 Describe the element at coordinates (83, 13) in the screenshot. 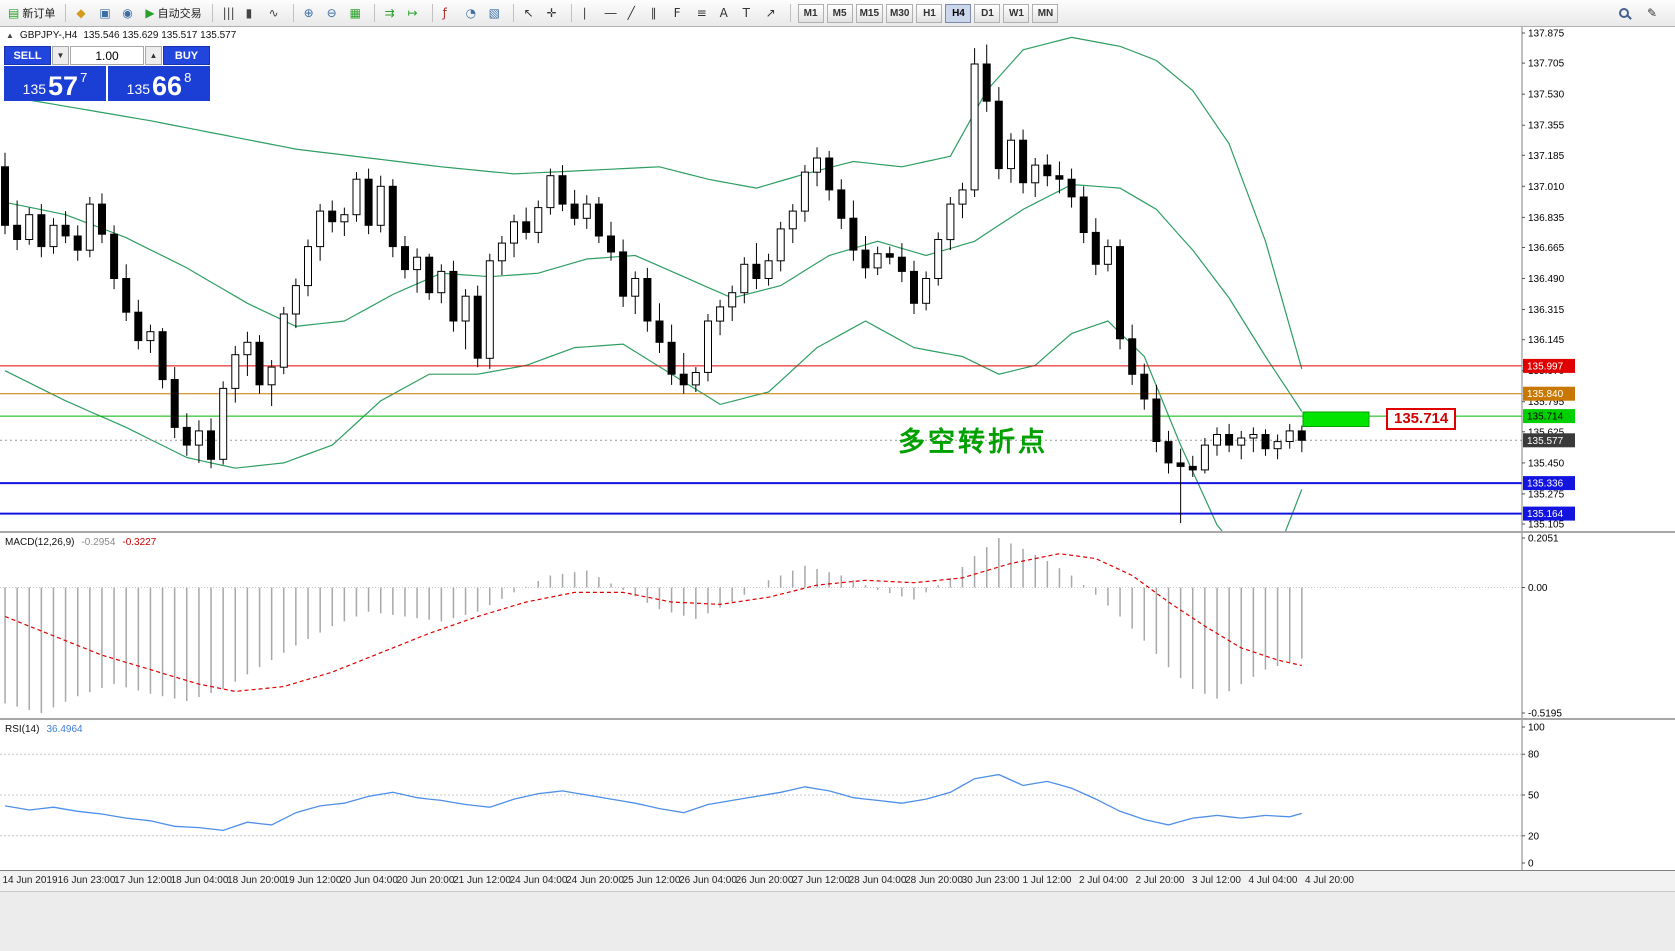

I see `market-watch-button: ◆` at that location.